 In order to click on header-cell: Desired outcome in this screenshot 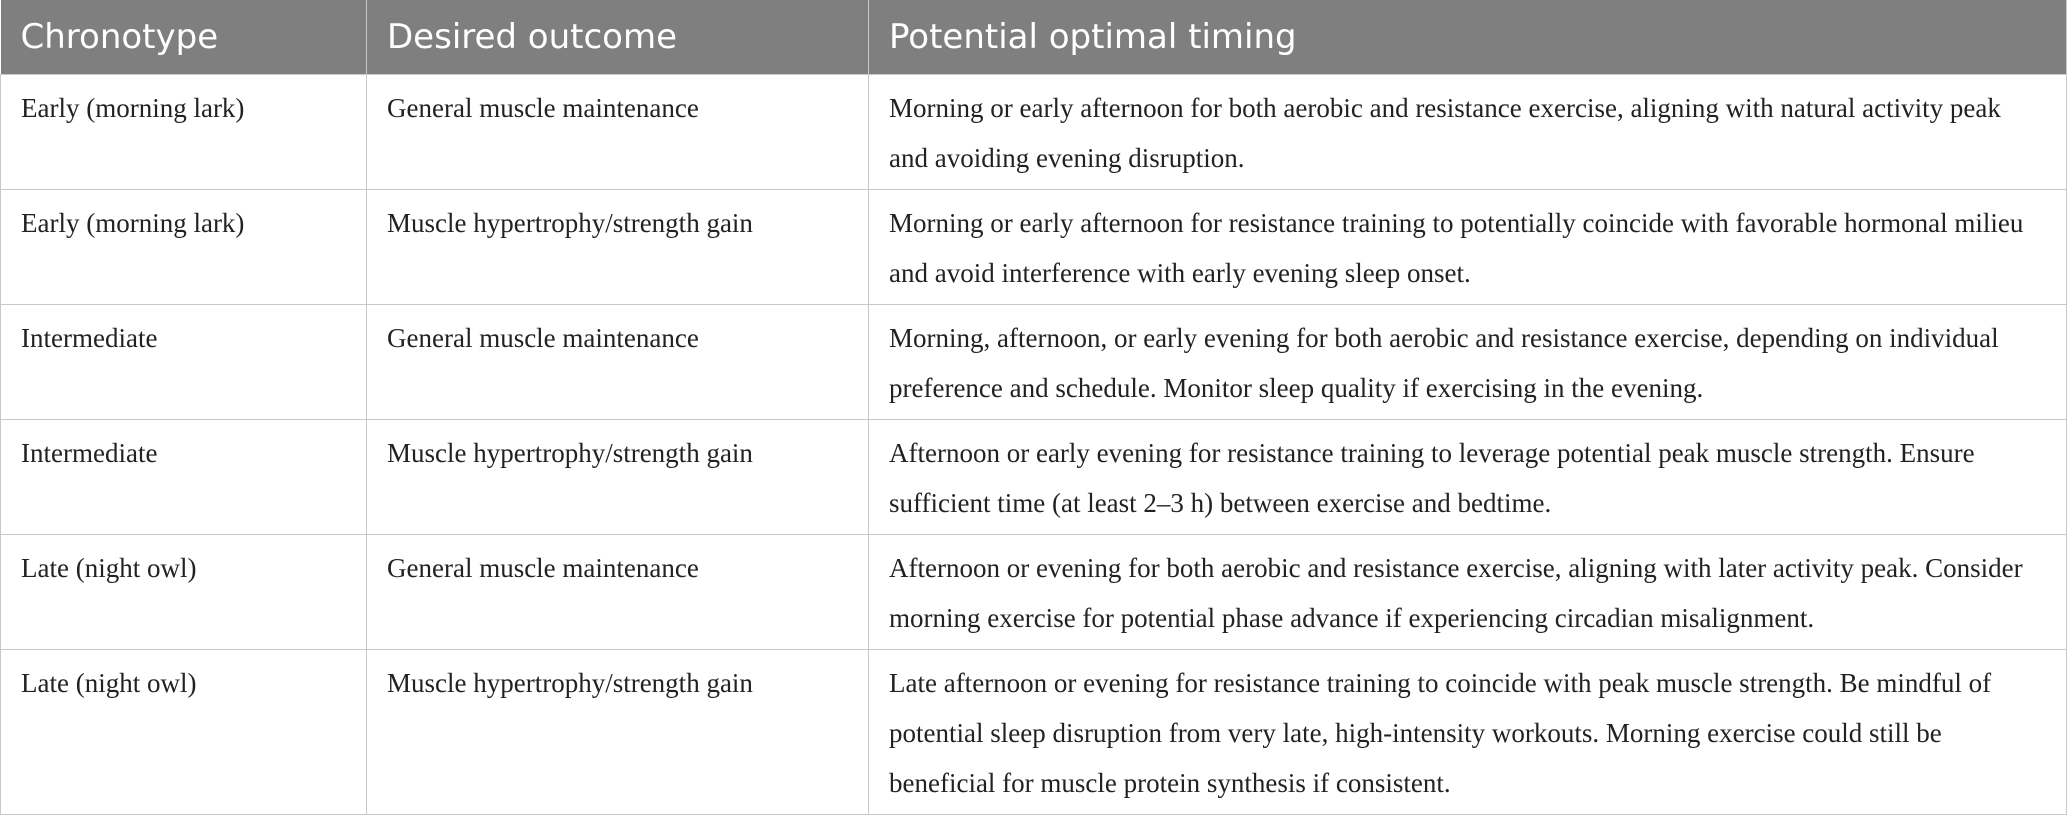, I will do `click(617, 37)`.